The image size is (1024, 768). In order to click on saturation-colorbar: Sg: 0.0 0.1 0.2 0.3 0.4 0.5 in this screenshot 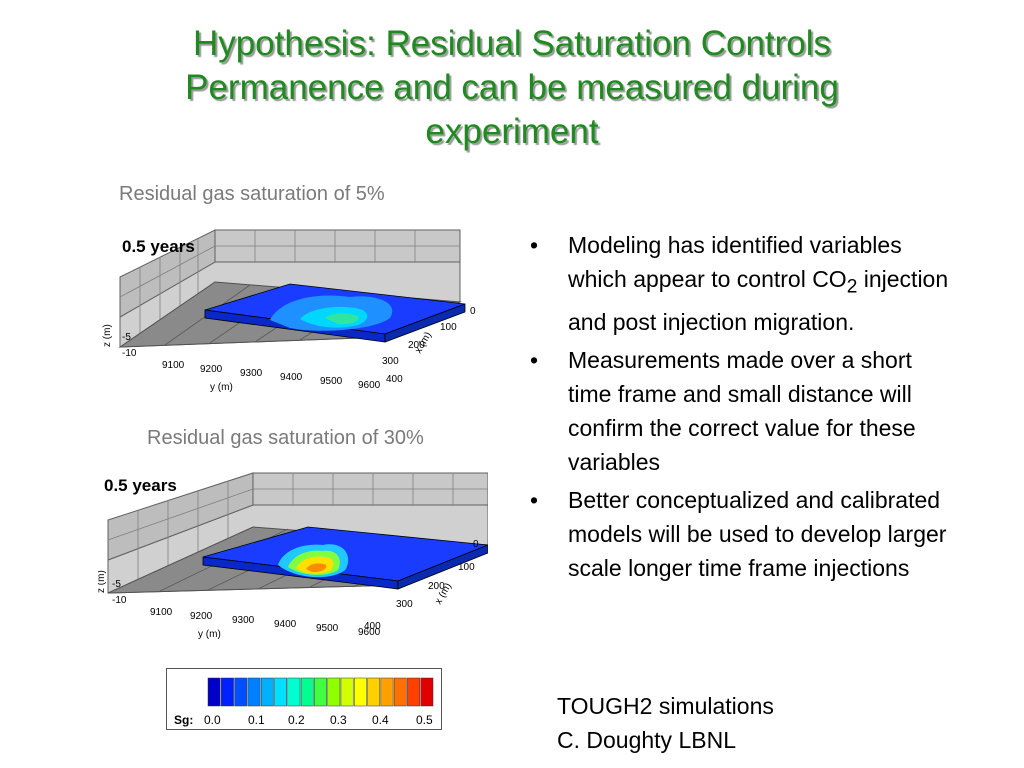, I will do `click(304, 699)`.